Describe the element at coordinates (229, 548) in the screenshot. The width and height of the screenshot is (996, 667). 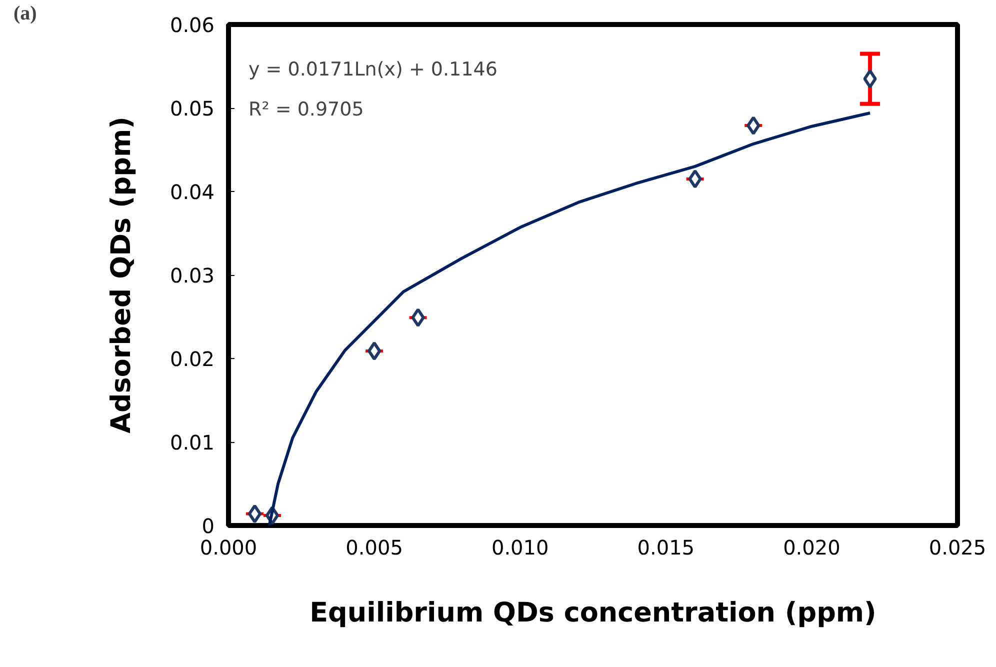
I see `x-tick-label: 0.000` at that location.